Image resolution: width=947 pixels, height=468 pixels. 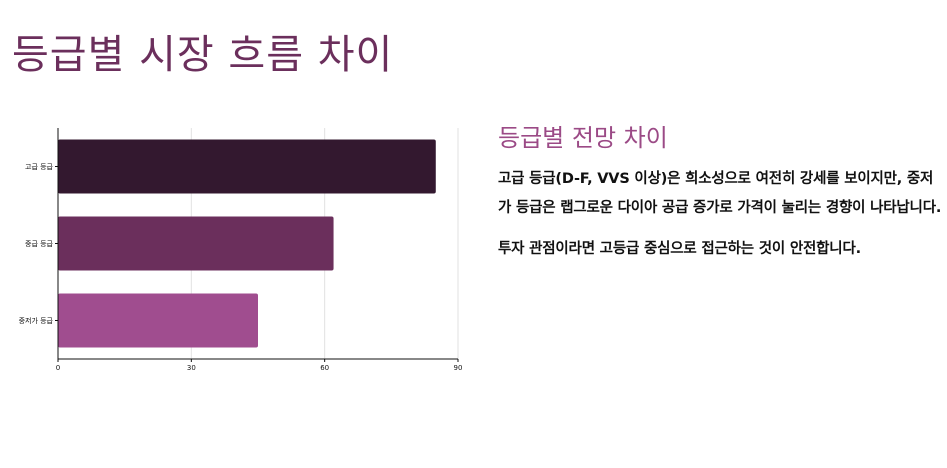 What do you see at coordinates (679, 249) in the screenshot?
I see `paragraph-investment: 투자 관점이라면 고등급 중심으로 접근하는 것이 안전합니다.` at bounding box center [679, 249].